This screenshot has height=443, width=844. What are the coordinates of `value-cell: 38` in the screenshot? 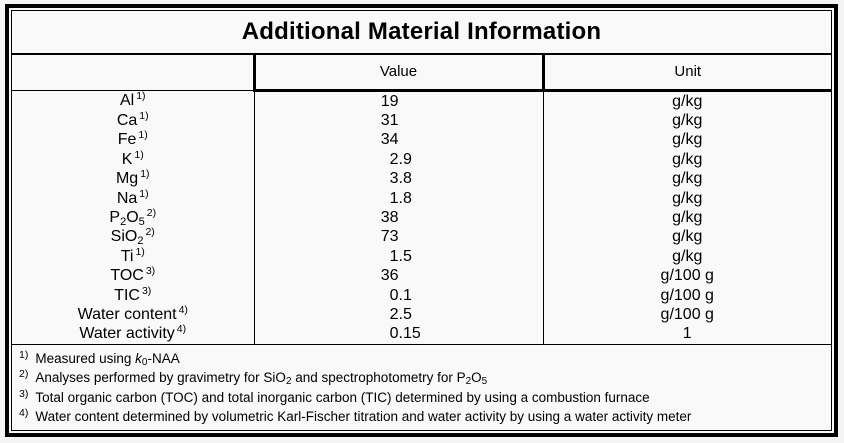 It's located at (399, 217).